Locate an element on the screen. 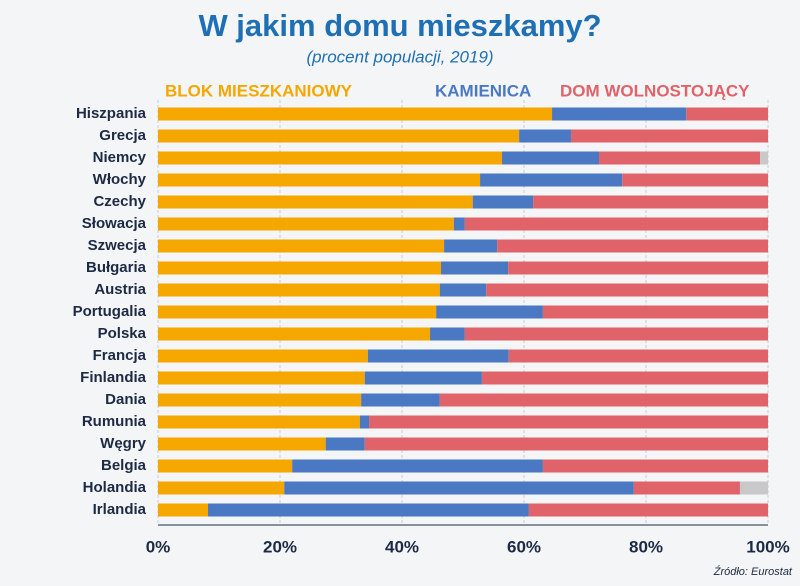 The width and height of the screenshot is (800, 586). y-tick-label: Słowacja is located at coordinates (114, 223).